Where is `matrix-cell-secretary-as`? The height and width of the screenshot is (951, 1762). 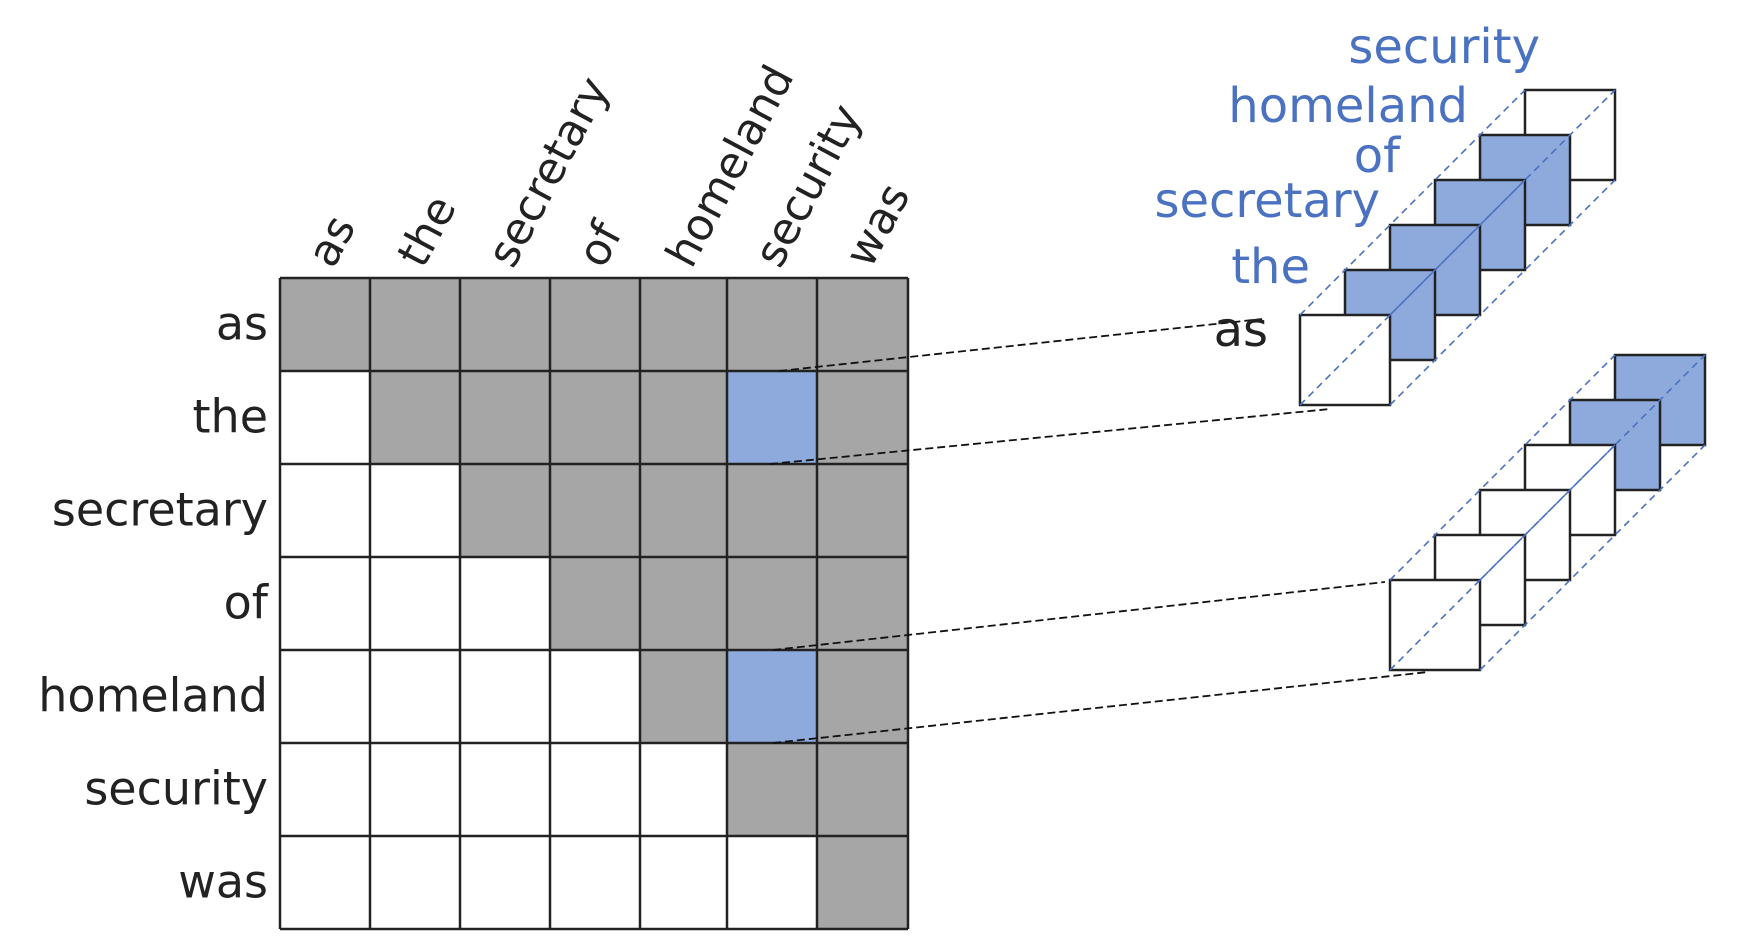 matrix-cell-secretary-as is located at coordinates (325, 510).